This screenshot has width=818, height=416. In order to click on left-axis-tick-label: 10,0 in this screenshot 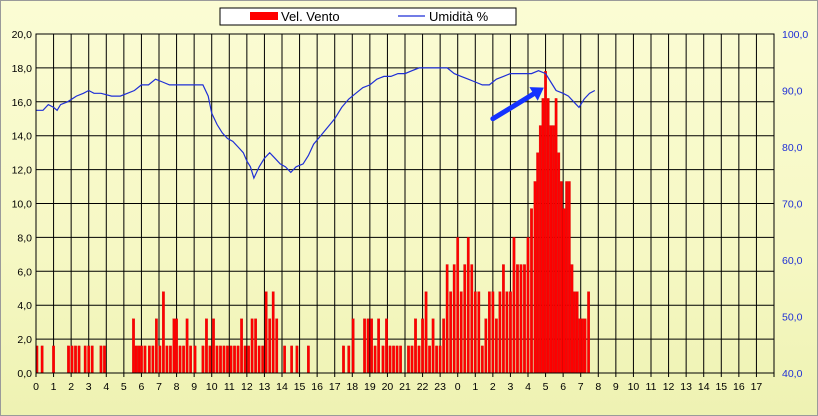, I will do `click(22, 205)`.